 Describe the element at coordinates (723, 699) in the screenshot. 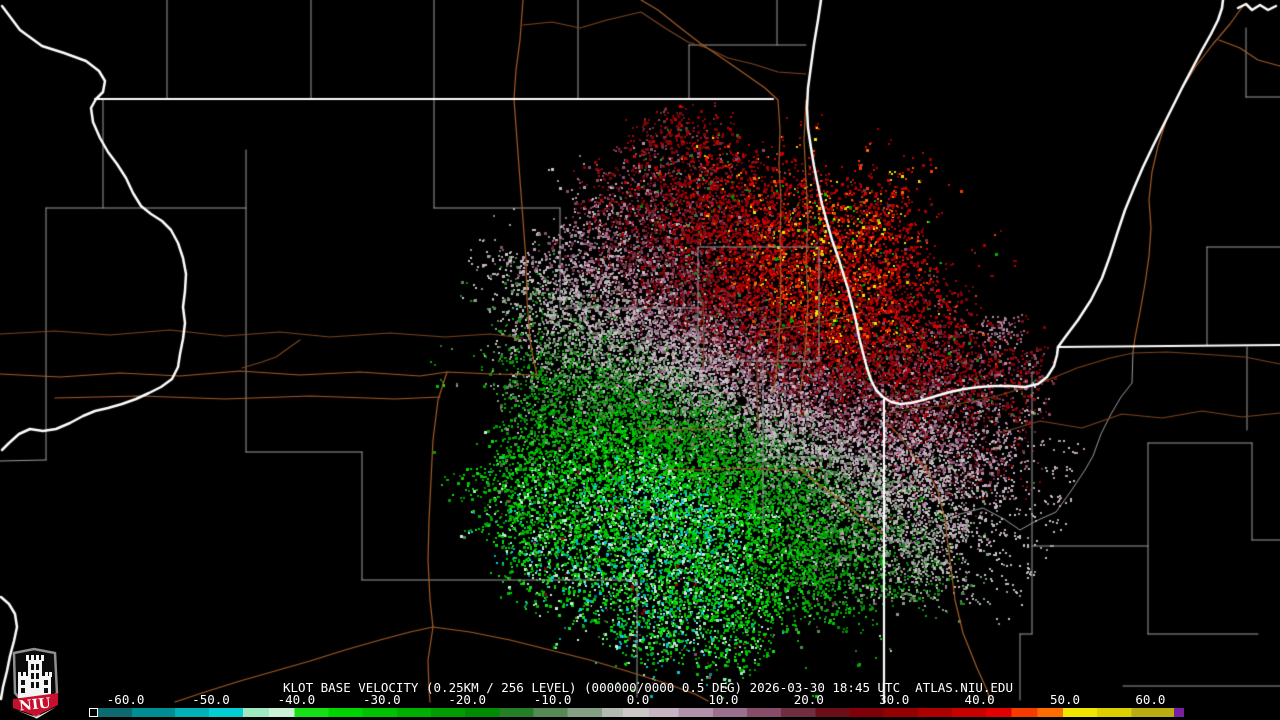

I see `colorbar-label: 10.0` at that location.